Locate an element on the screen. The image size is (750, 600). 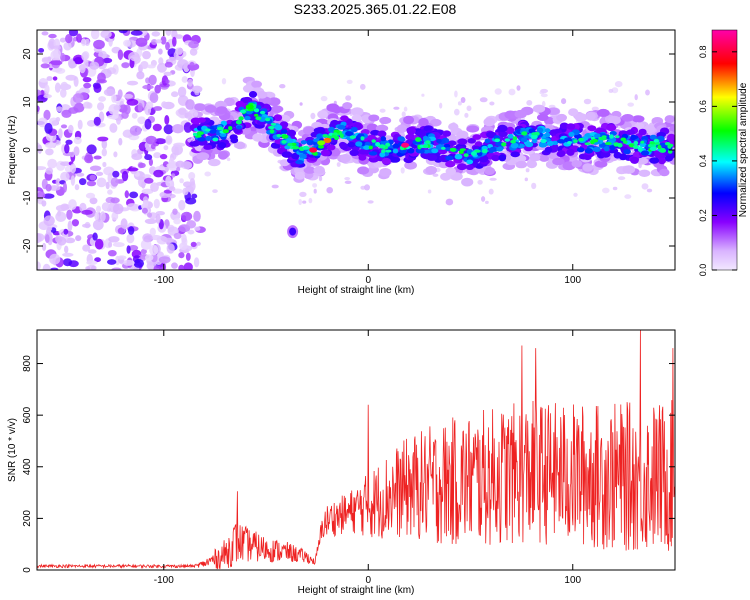
colorbar-ticks: 0.0 0.2 0.4 0.6 0.8 is located at coordinates (717, 161).